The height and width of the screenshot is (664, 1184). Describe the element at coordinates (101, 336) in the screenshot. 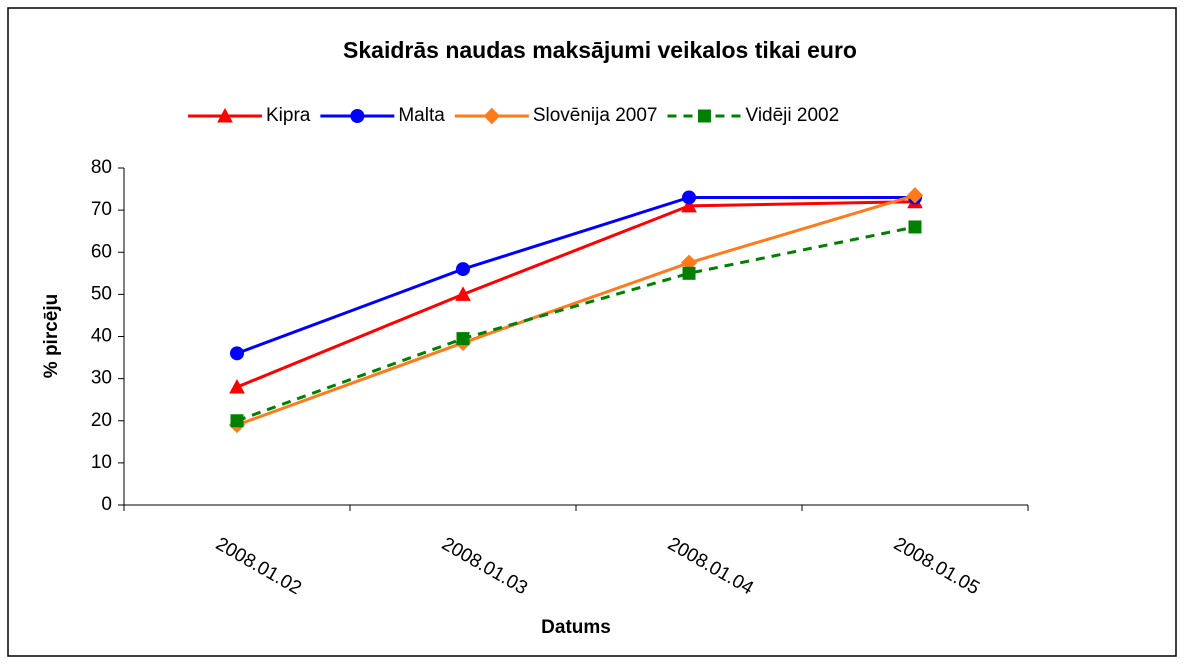

I see `y-tick-label: 40` at that location.